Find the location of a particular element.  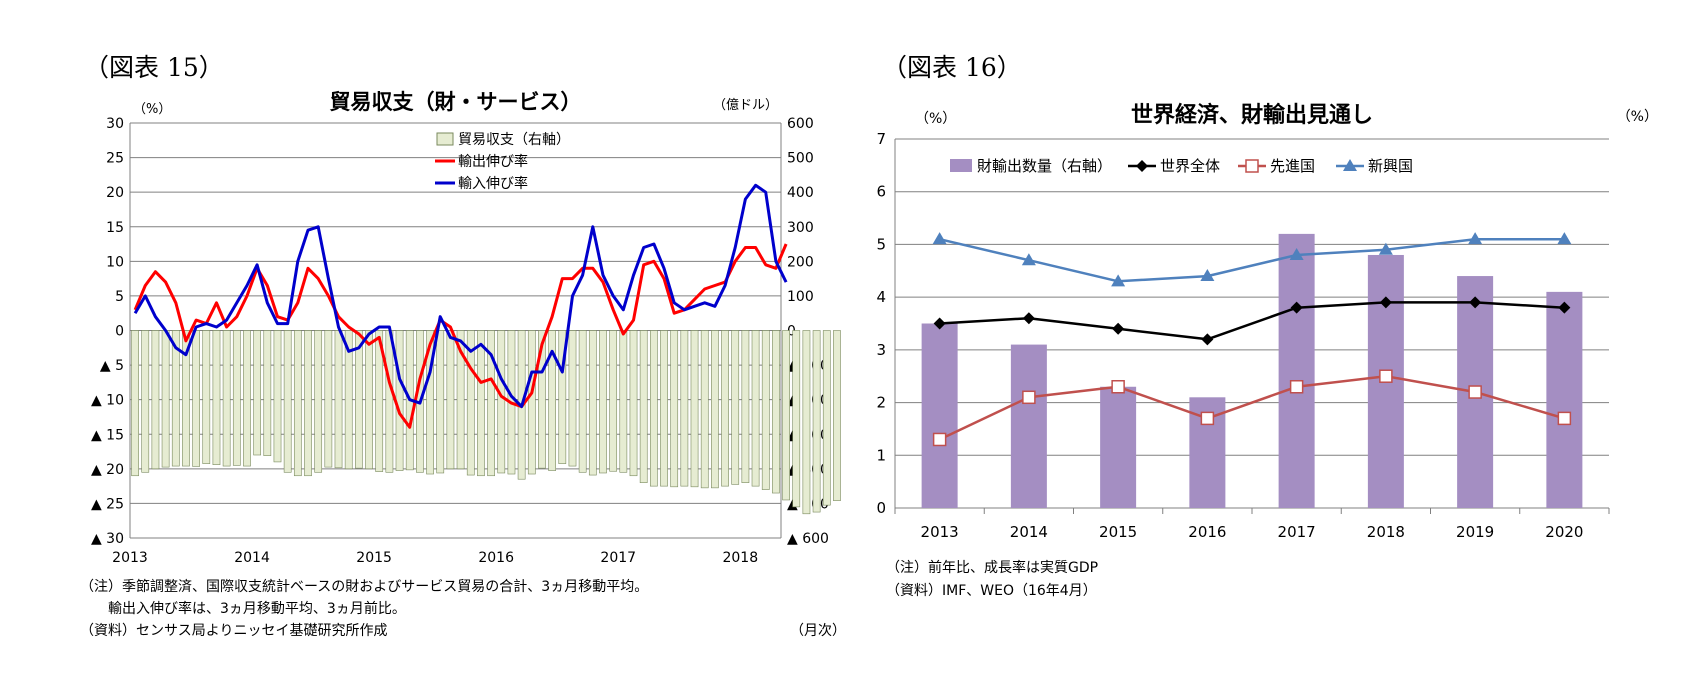

export-volume-bar is located at coordinates (1564, 399).